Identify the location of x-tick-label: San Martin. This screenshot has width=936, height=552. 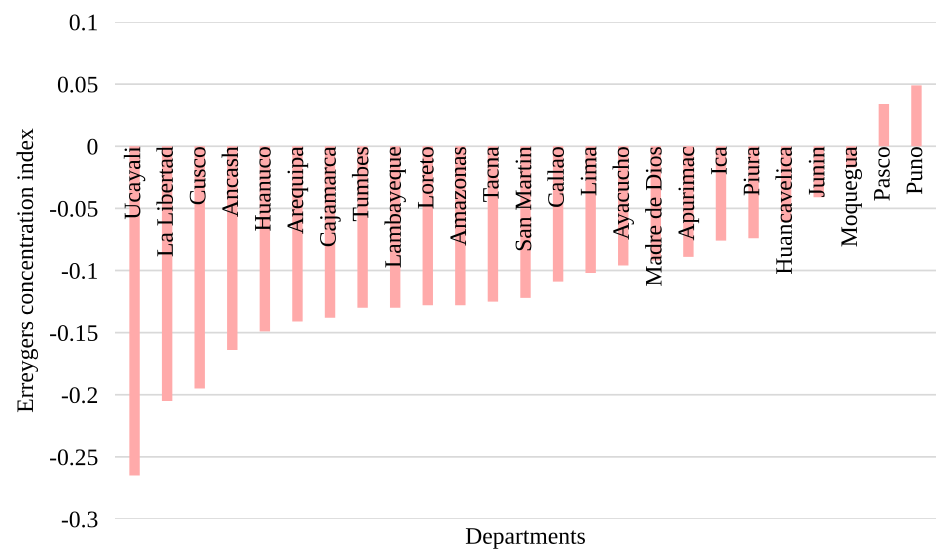
(524, 198).